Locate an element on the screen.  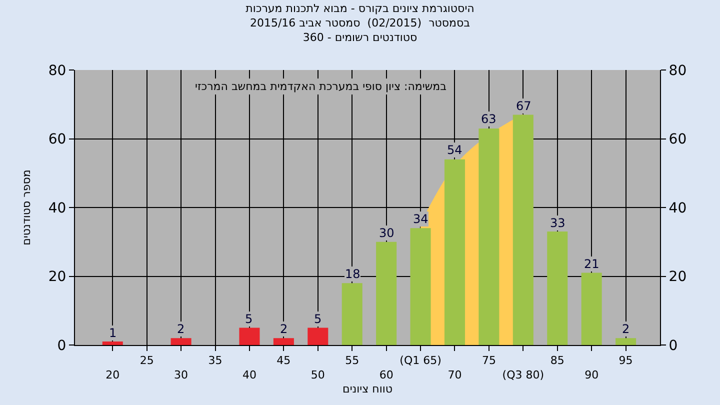
y2-tick-label: 80 is located at coordinates (677, 70).